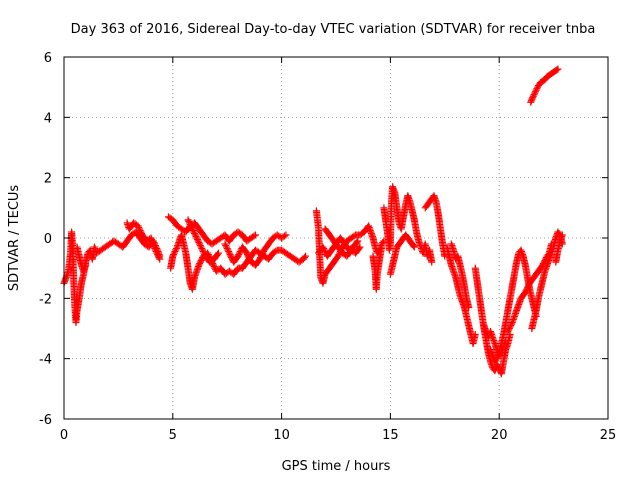 The height and width of the screenshot is (480, 640). I want to click on x-tick-label: 10, so click(281, 435).